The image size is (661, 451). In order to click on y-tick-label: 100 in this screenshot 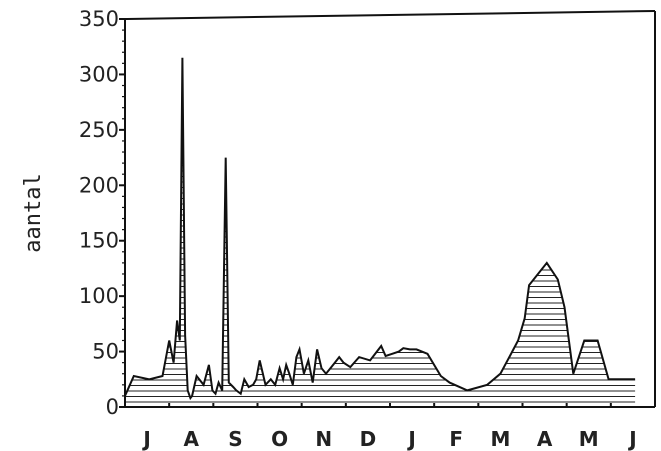, I will do `click(99, 296)`.